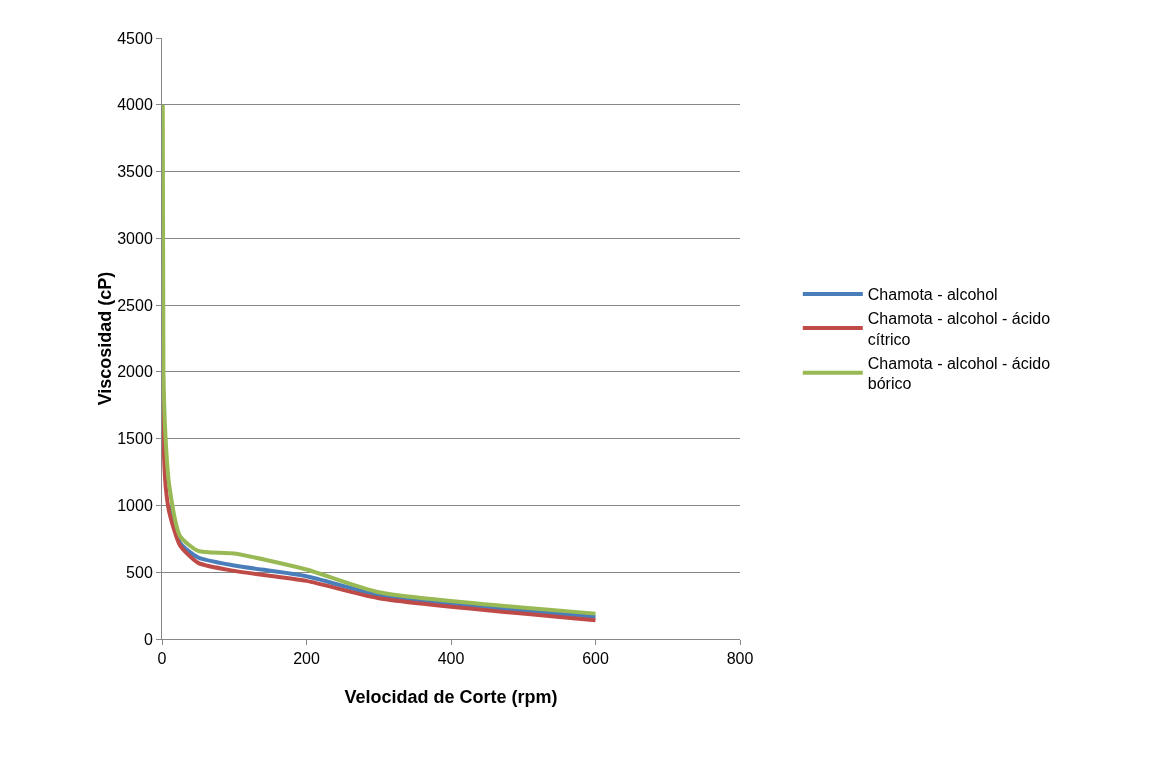 The width and height of the screenshot is (1159, 757). Describe the element at coordinates (451, 697) in the screenshot. I see `x-axis-title: Velocidad de Corte (rpm)` at that location.